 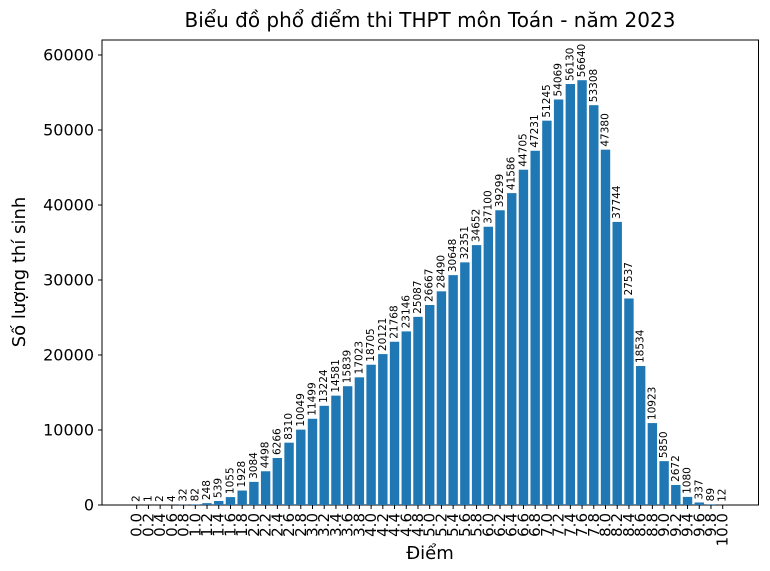 I want to click on bar-value-label: 37100, so click(x=488, y=206).